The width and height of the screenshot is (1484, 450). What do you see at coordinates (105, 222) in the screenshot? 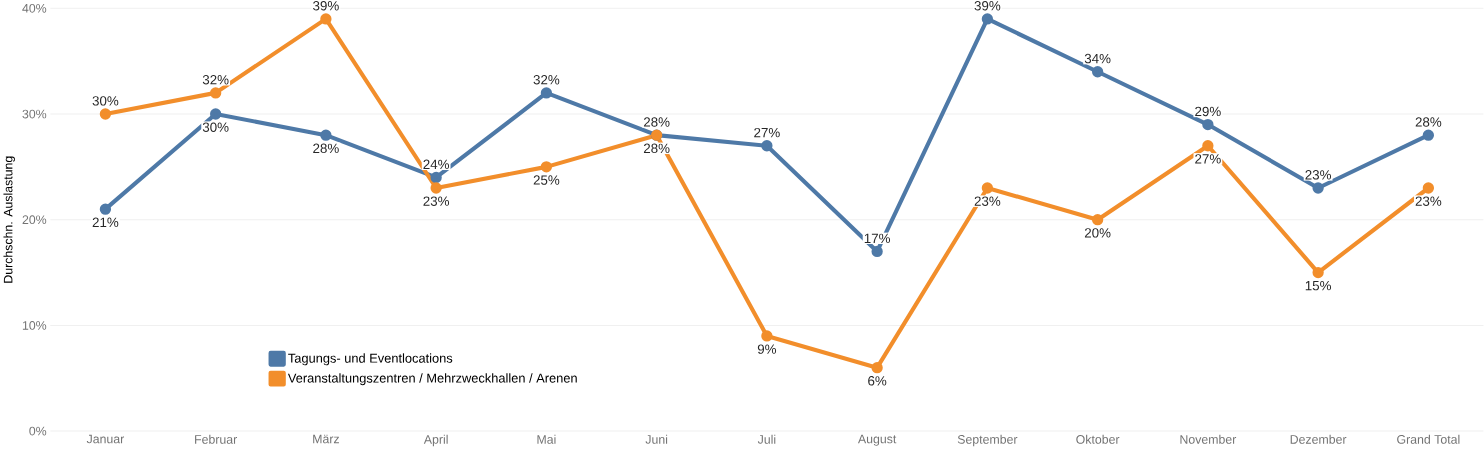
I see `data-label: 21%` at bounding box center [105, 222].